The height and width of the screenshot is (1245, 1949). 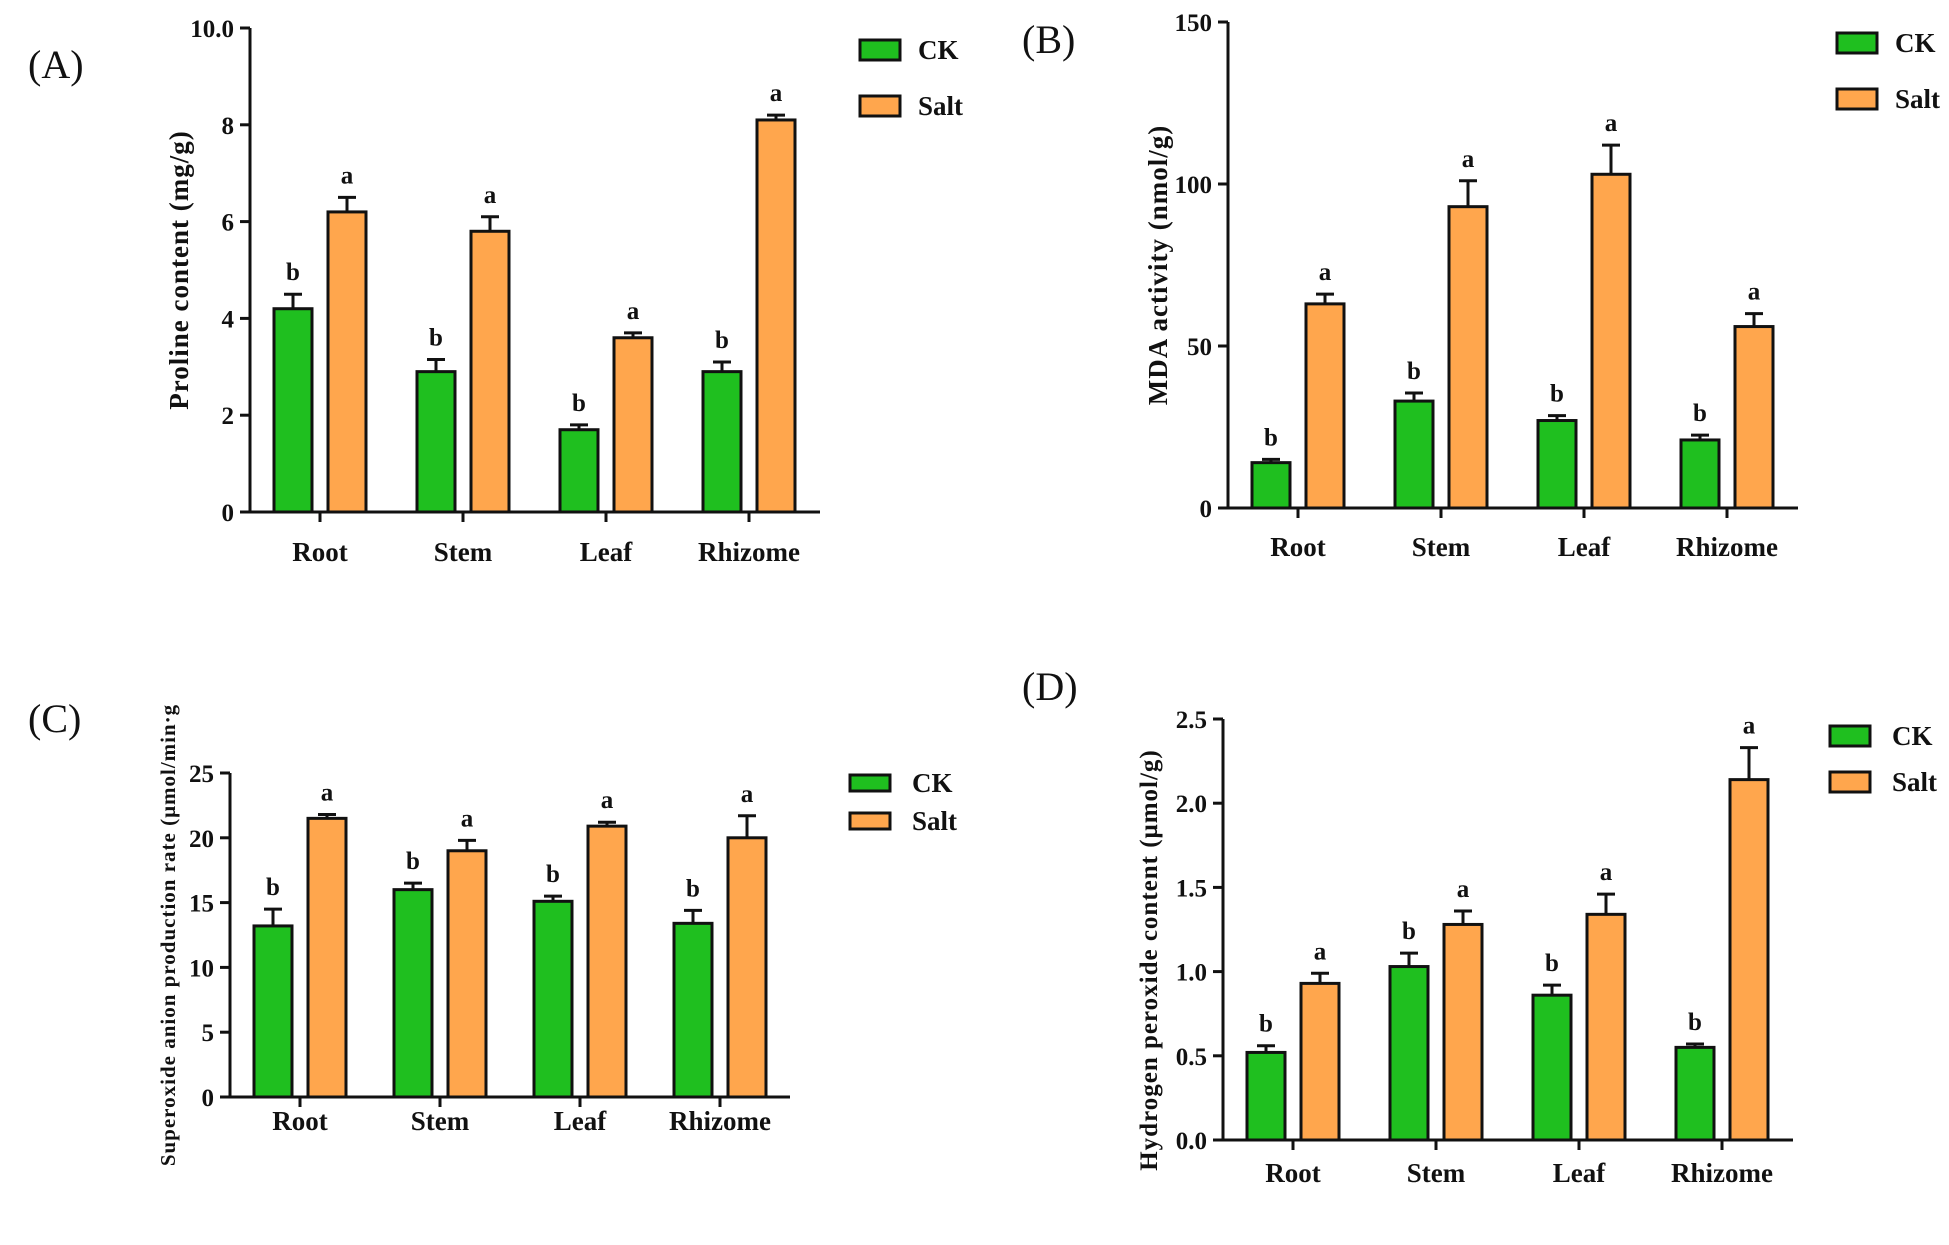 What do you see at coordinates (179, 269) in the screenshot?
I see `y-axis-title: Proline content (mg/g)` at bounding box center [179, 269].